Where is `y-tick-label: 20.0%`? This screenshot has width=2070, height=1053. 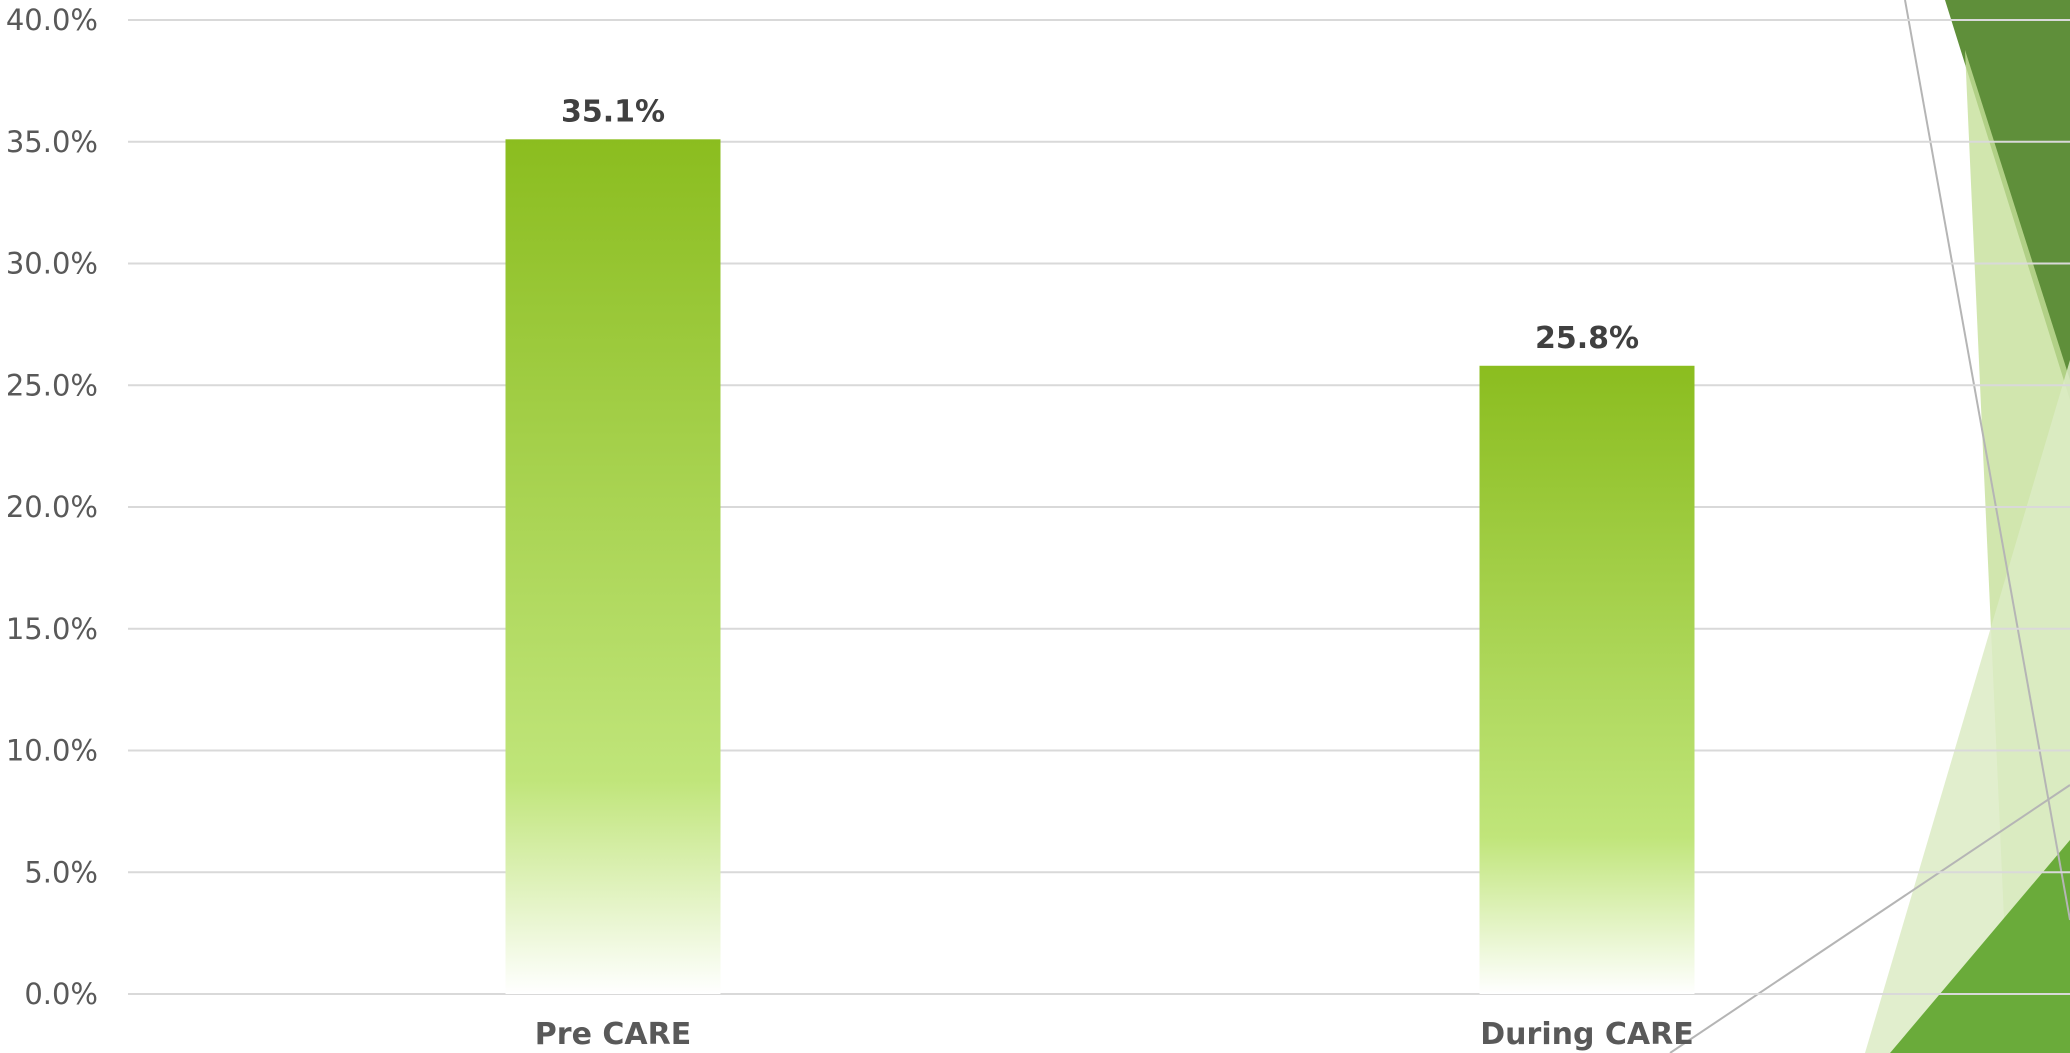
y-tick-label: 20.0% is located at coordinates (52, 507).